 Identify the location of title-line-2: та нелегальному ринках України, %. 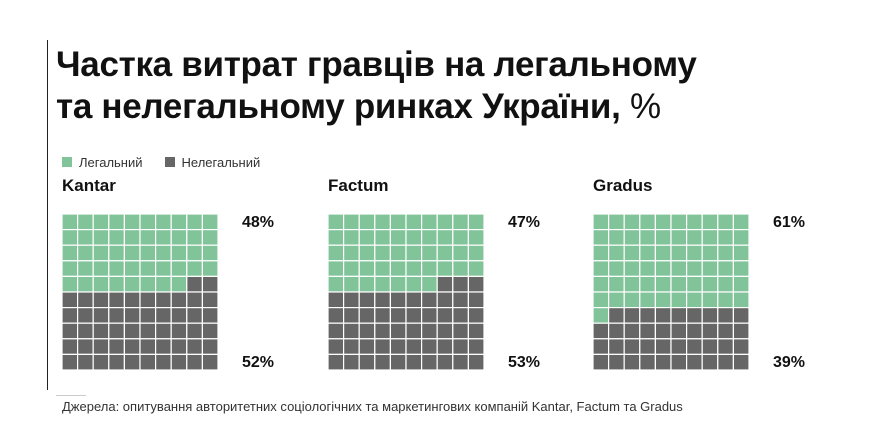
(446, 107).